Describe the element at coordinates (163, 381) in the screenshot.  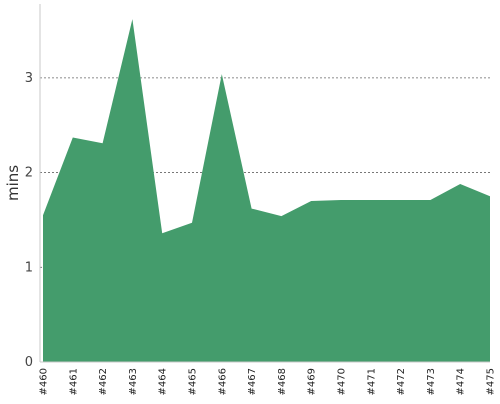
I see `x-tick-label-464: #464` at that location.